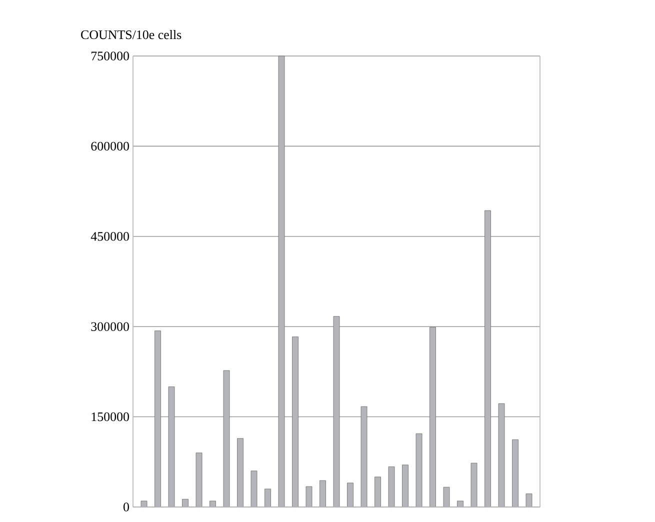 The image size is (655, 522). Describe the element at coordinates (131, 35) in the screenshot. I see `y-axis-title: COUNTS/10e cells` at that location.